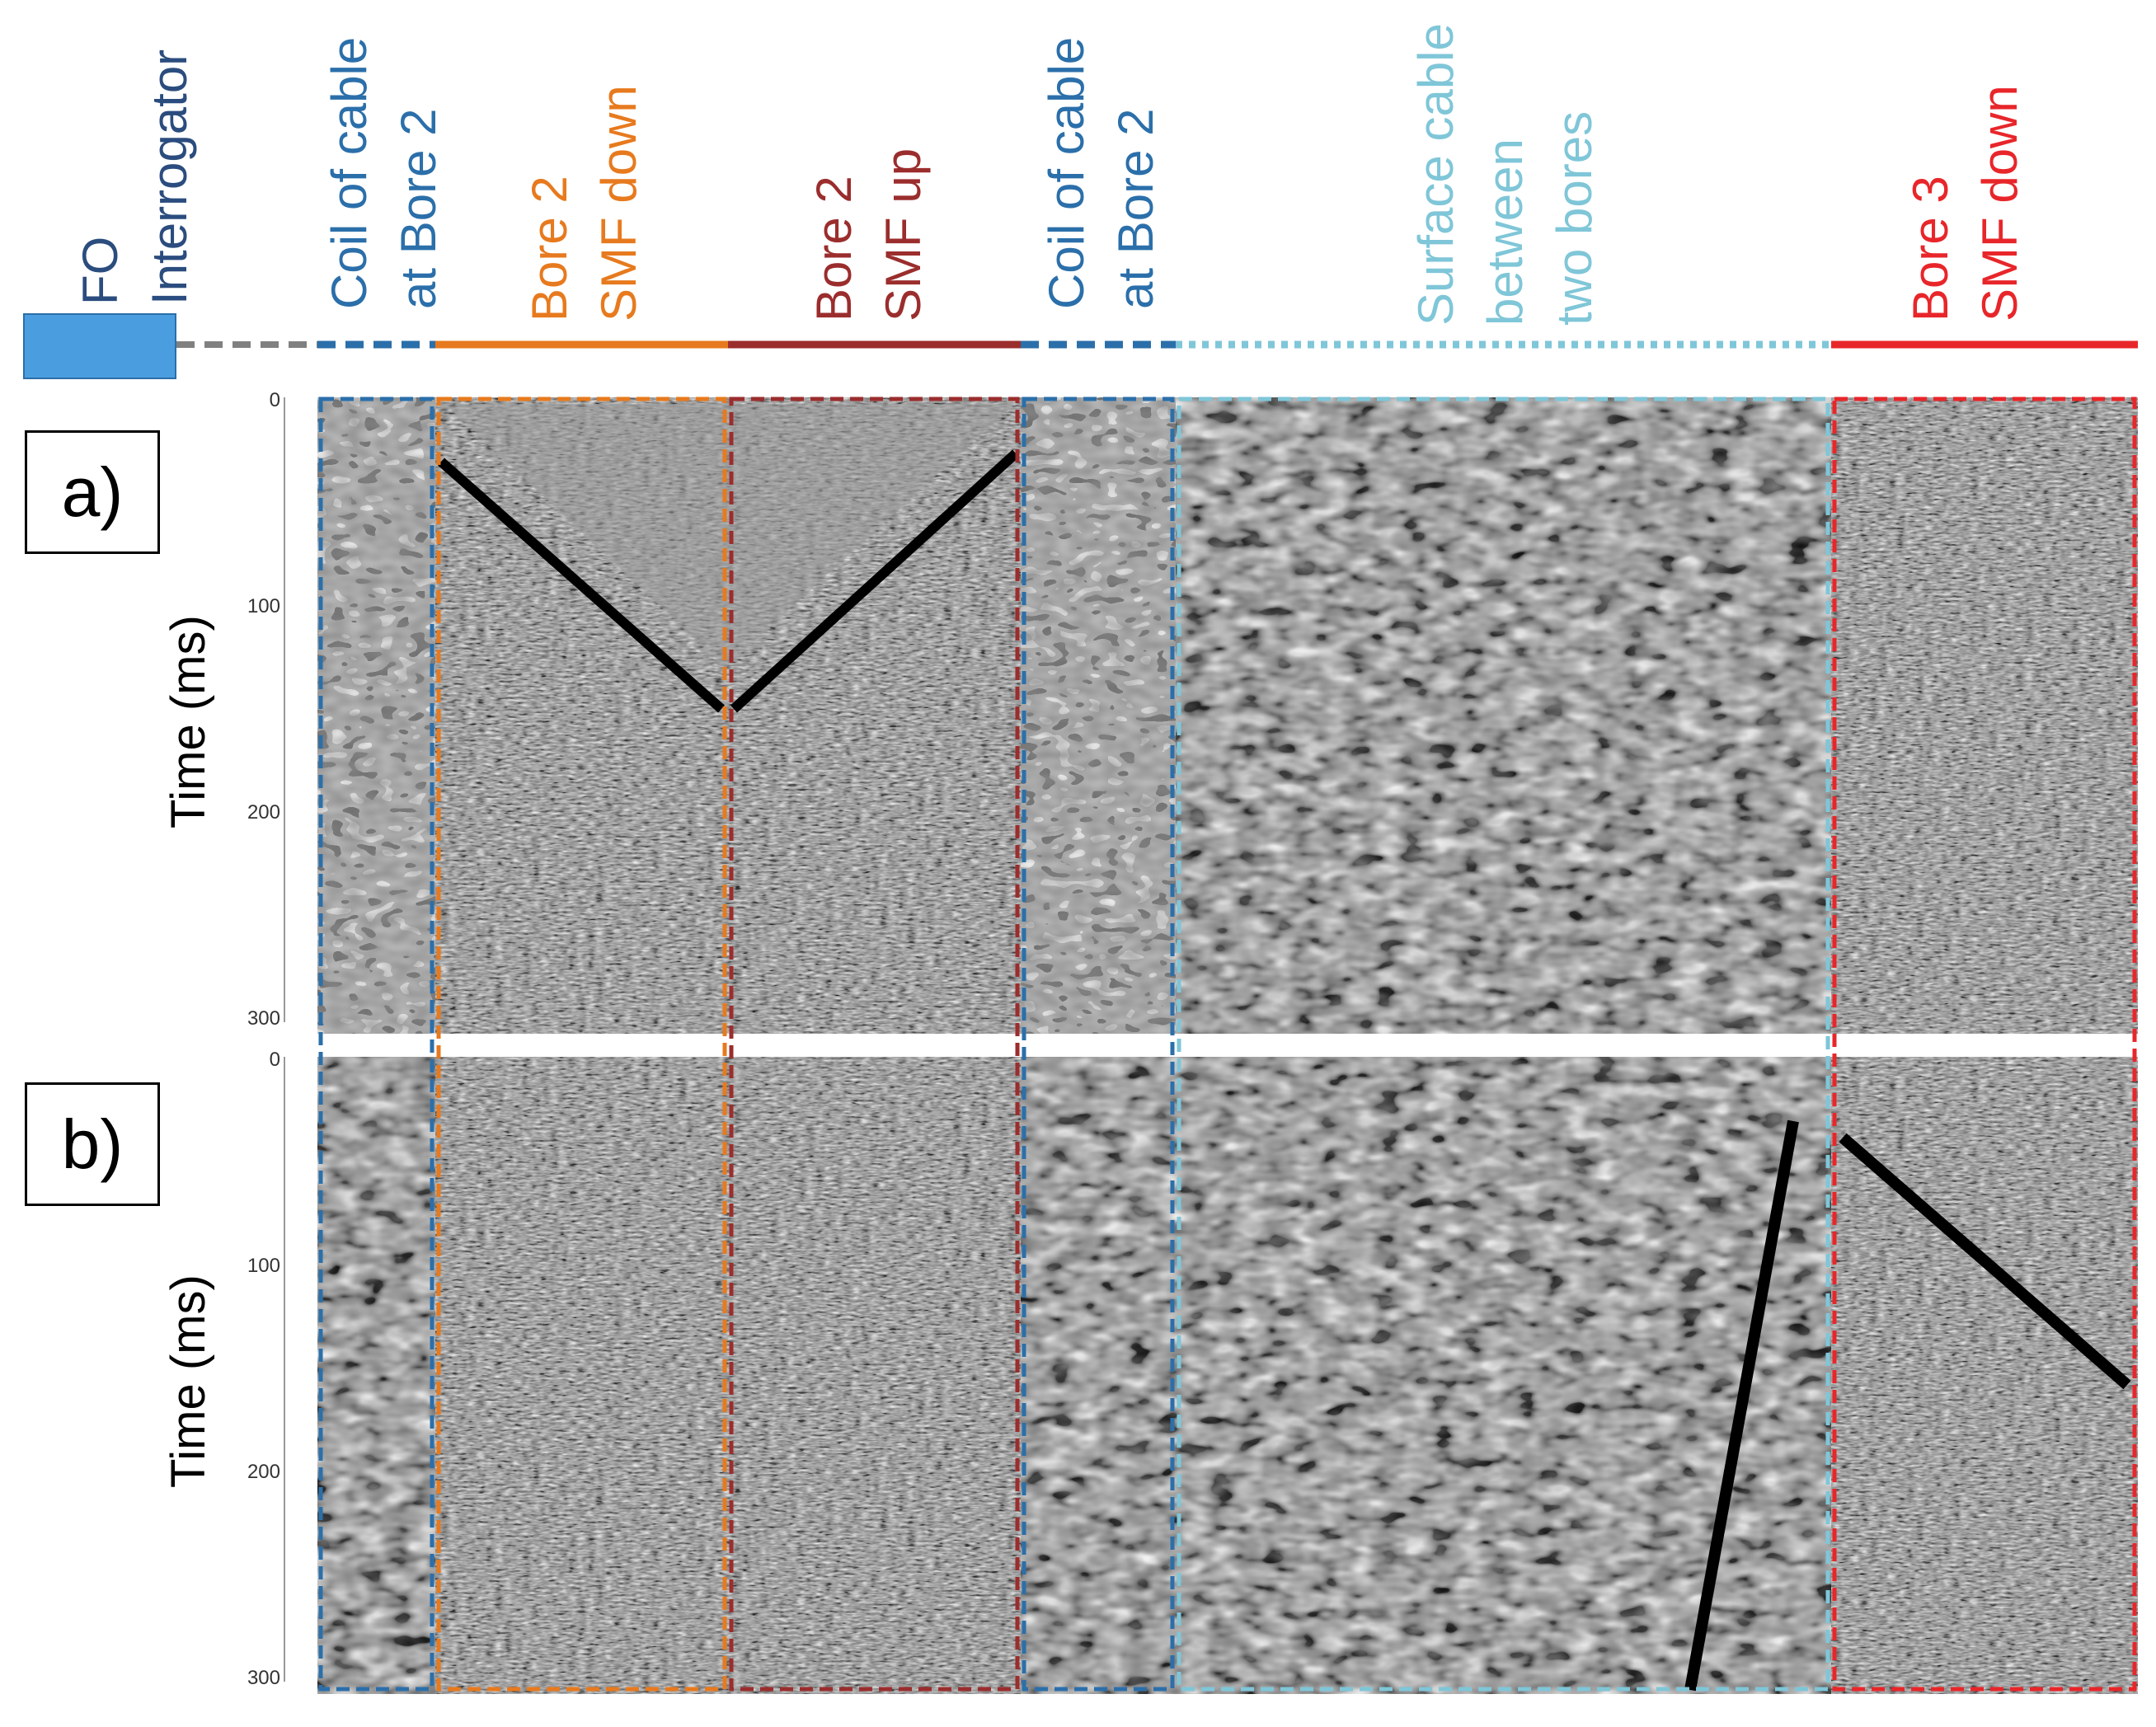 Image resolution: width=2156 pixels, height=1727 pixels. I want to click on panel-b-arrival-surface, so click(1742, 1405).